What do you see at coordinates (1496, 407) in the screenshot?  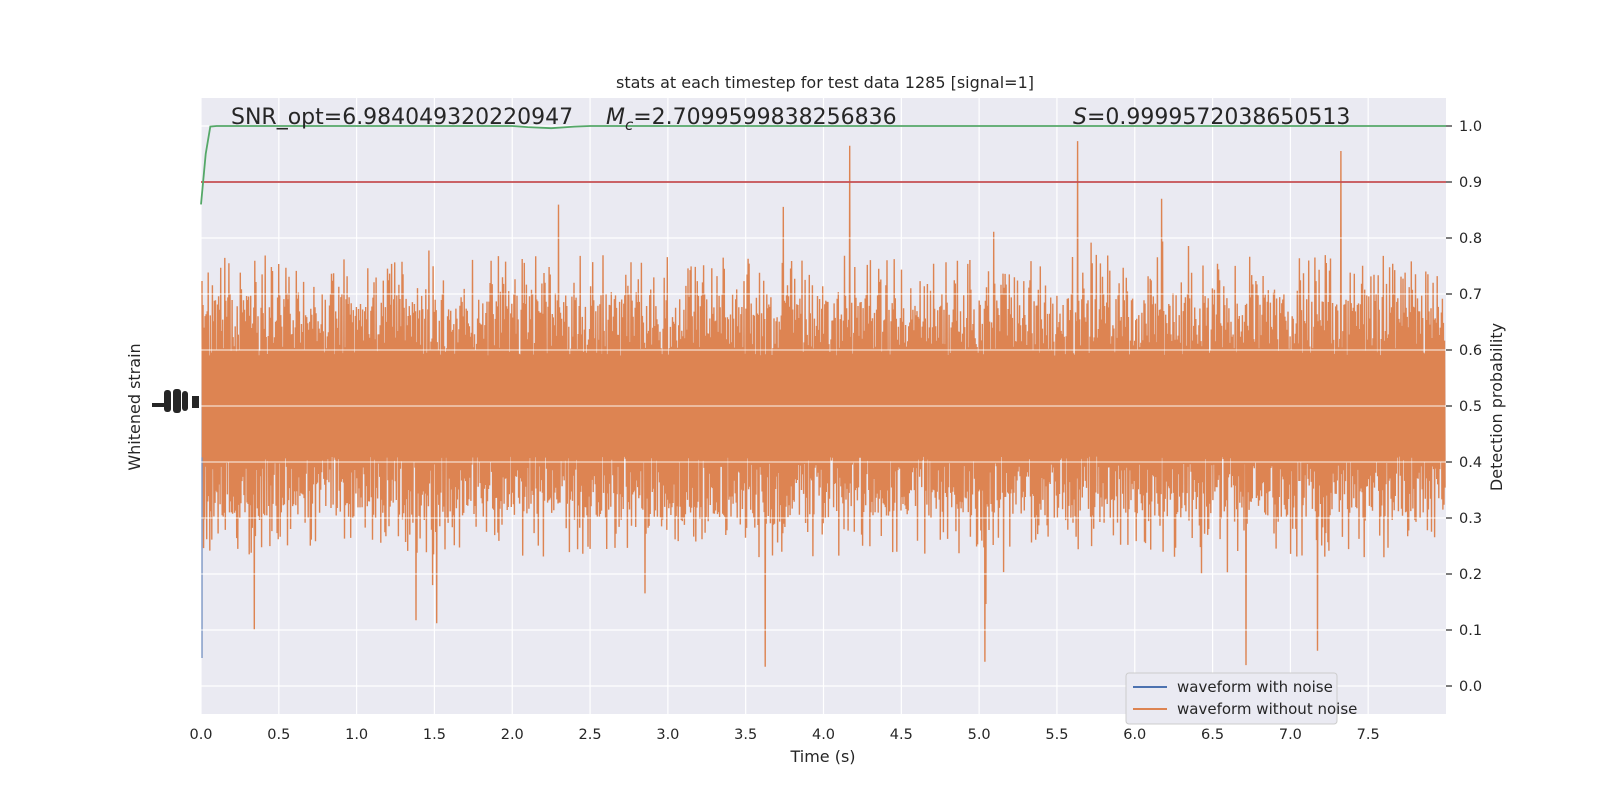 I see `y-axis-right-label: Detection probability` at bounding box center [1496, 407].